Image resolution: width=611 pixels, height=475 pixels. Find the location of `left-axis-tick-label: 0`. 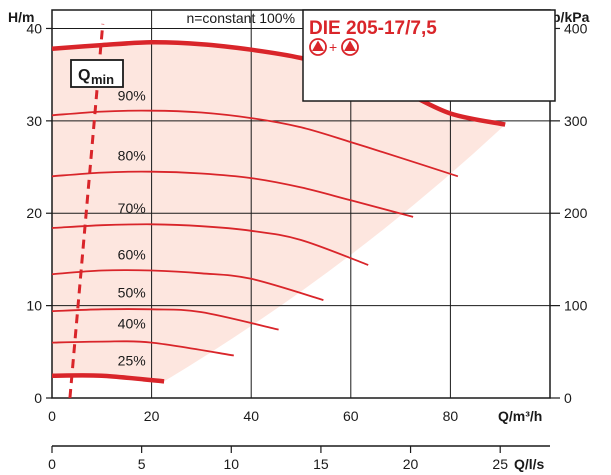

left-axis-tick-label: 0 is located at coordinates (38, 398).